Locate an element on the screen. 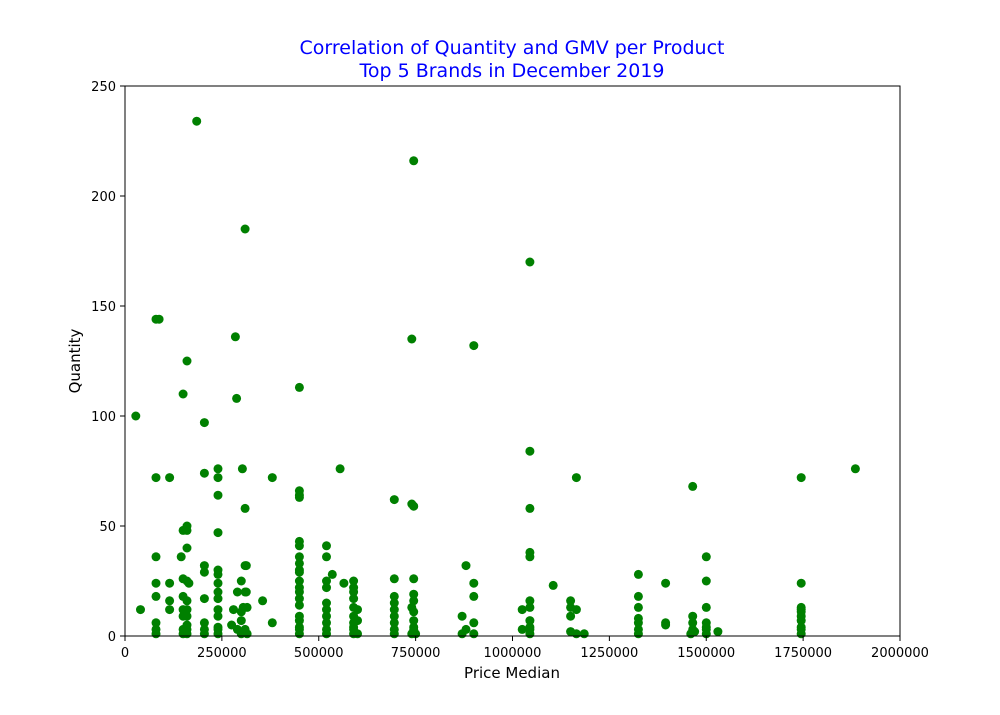  y-tick-label: 50 is located at coordinates (107, 527).